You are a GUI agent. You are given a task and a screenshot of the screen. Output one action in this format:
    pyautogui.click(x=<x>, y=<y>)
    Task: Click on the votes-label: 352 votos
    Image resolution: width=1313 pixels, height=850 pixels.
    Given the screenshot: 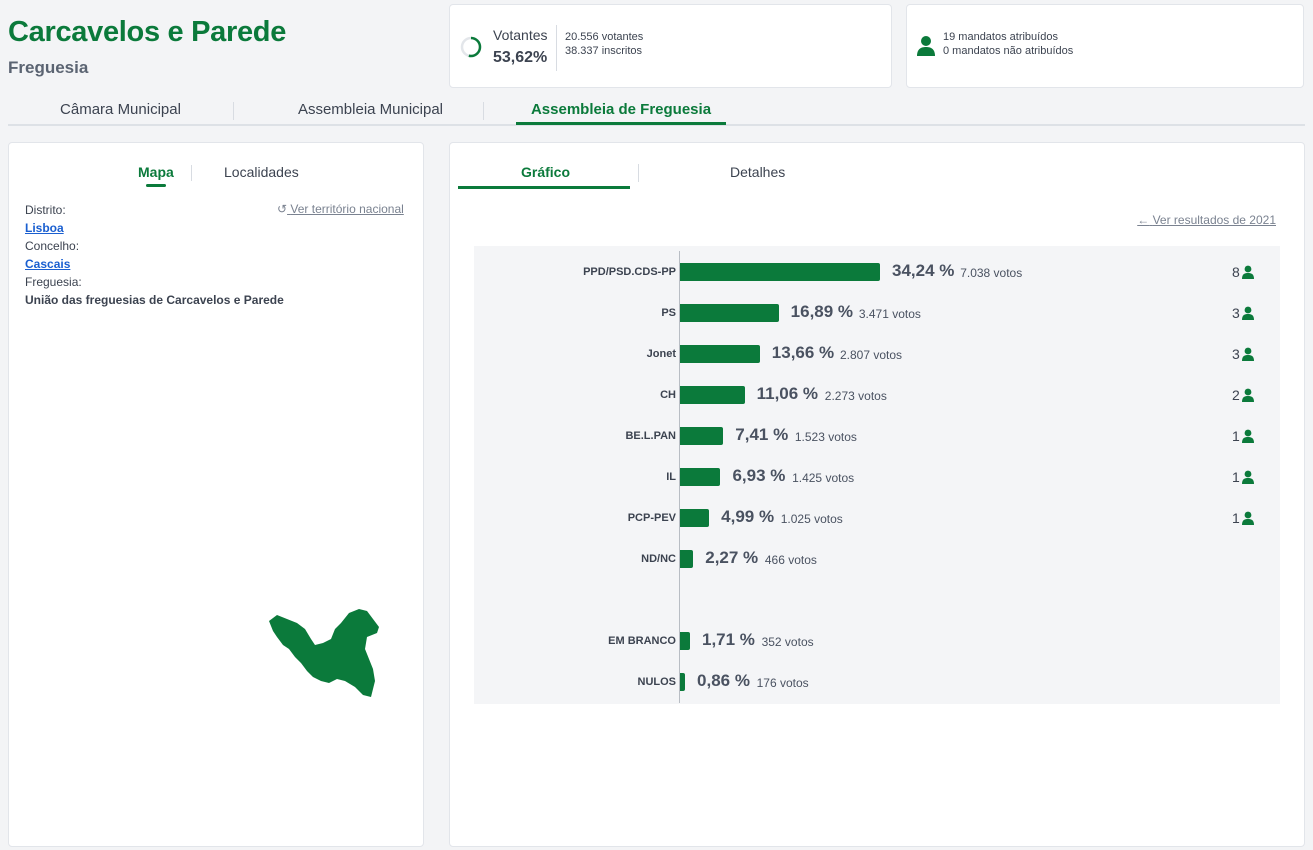 What is the action you would take?
    pyautogui.click(x=787, y=642)
    